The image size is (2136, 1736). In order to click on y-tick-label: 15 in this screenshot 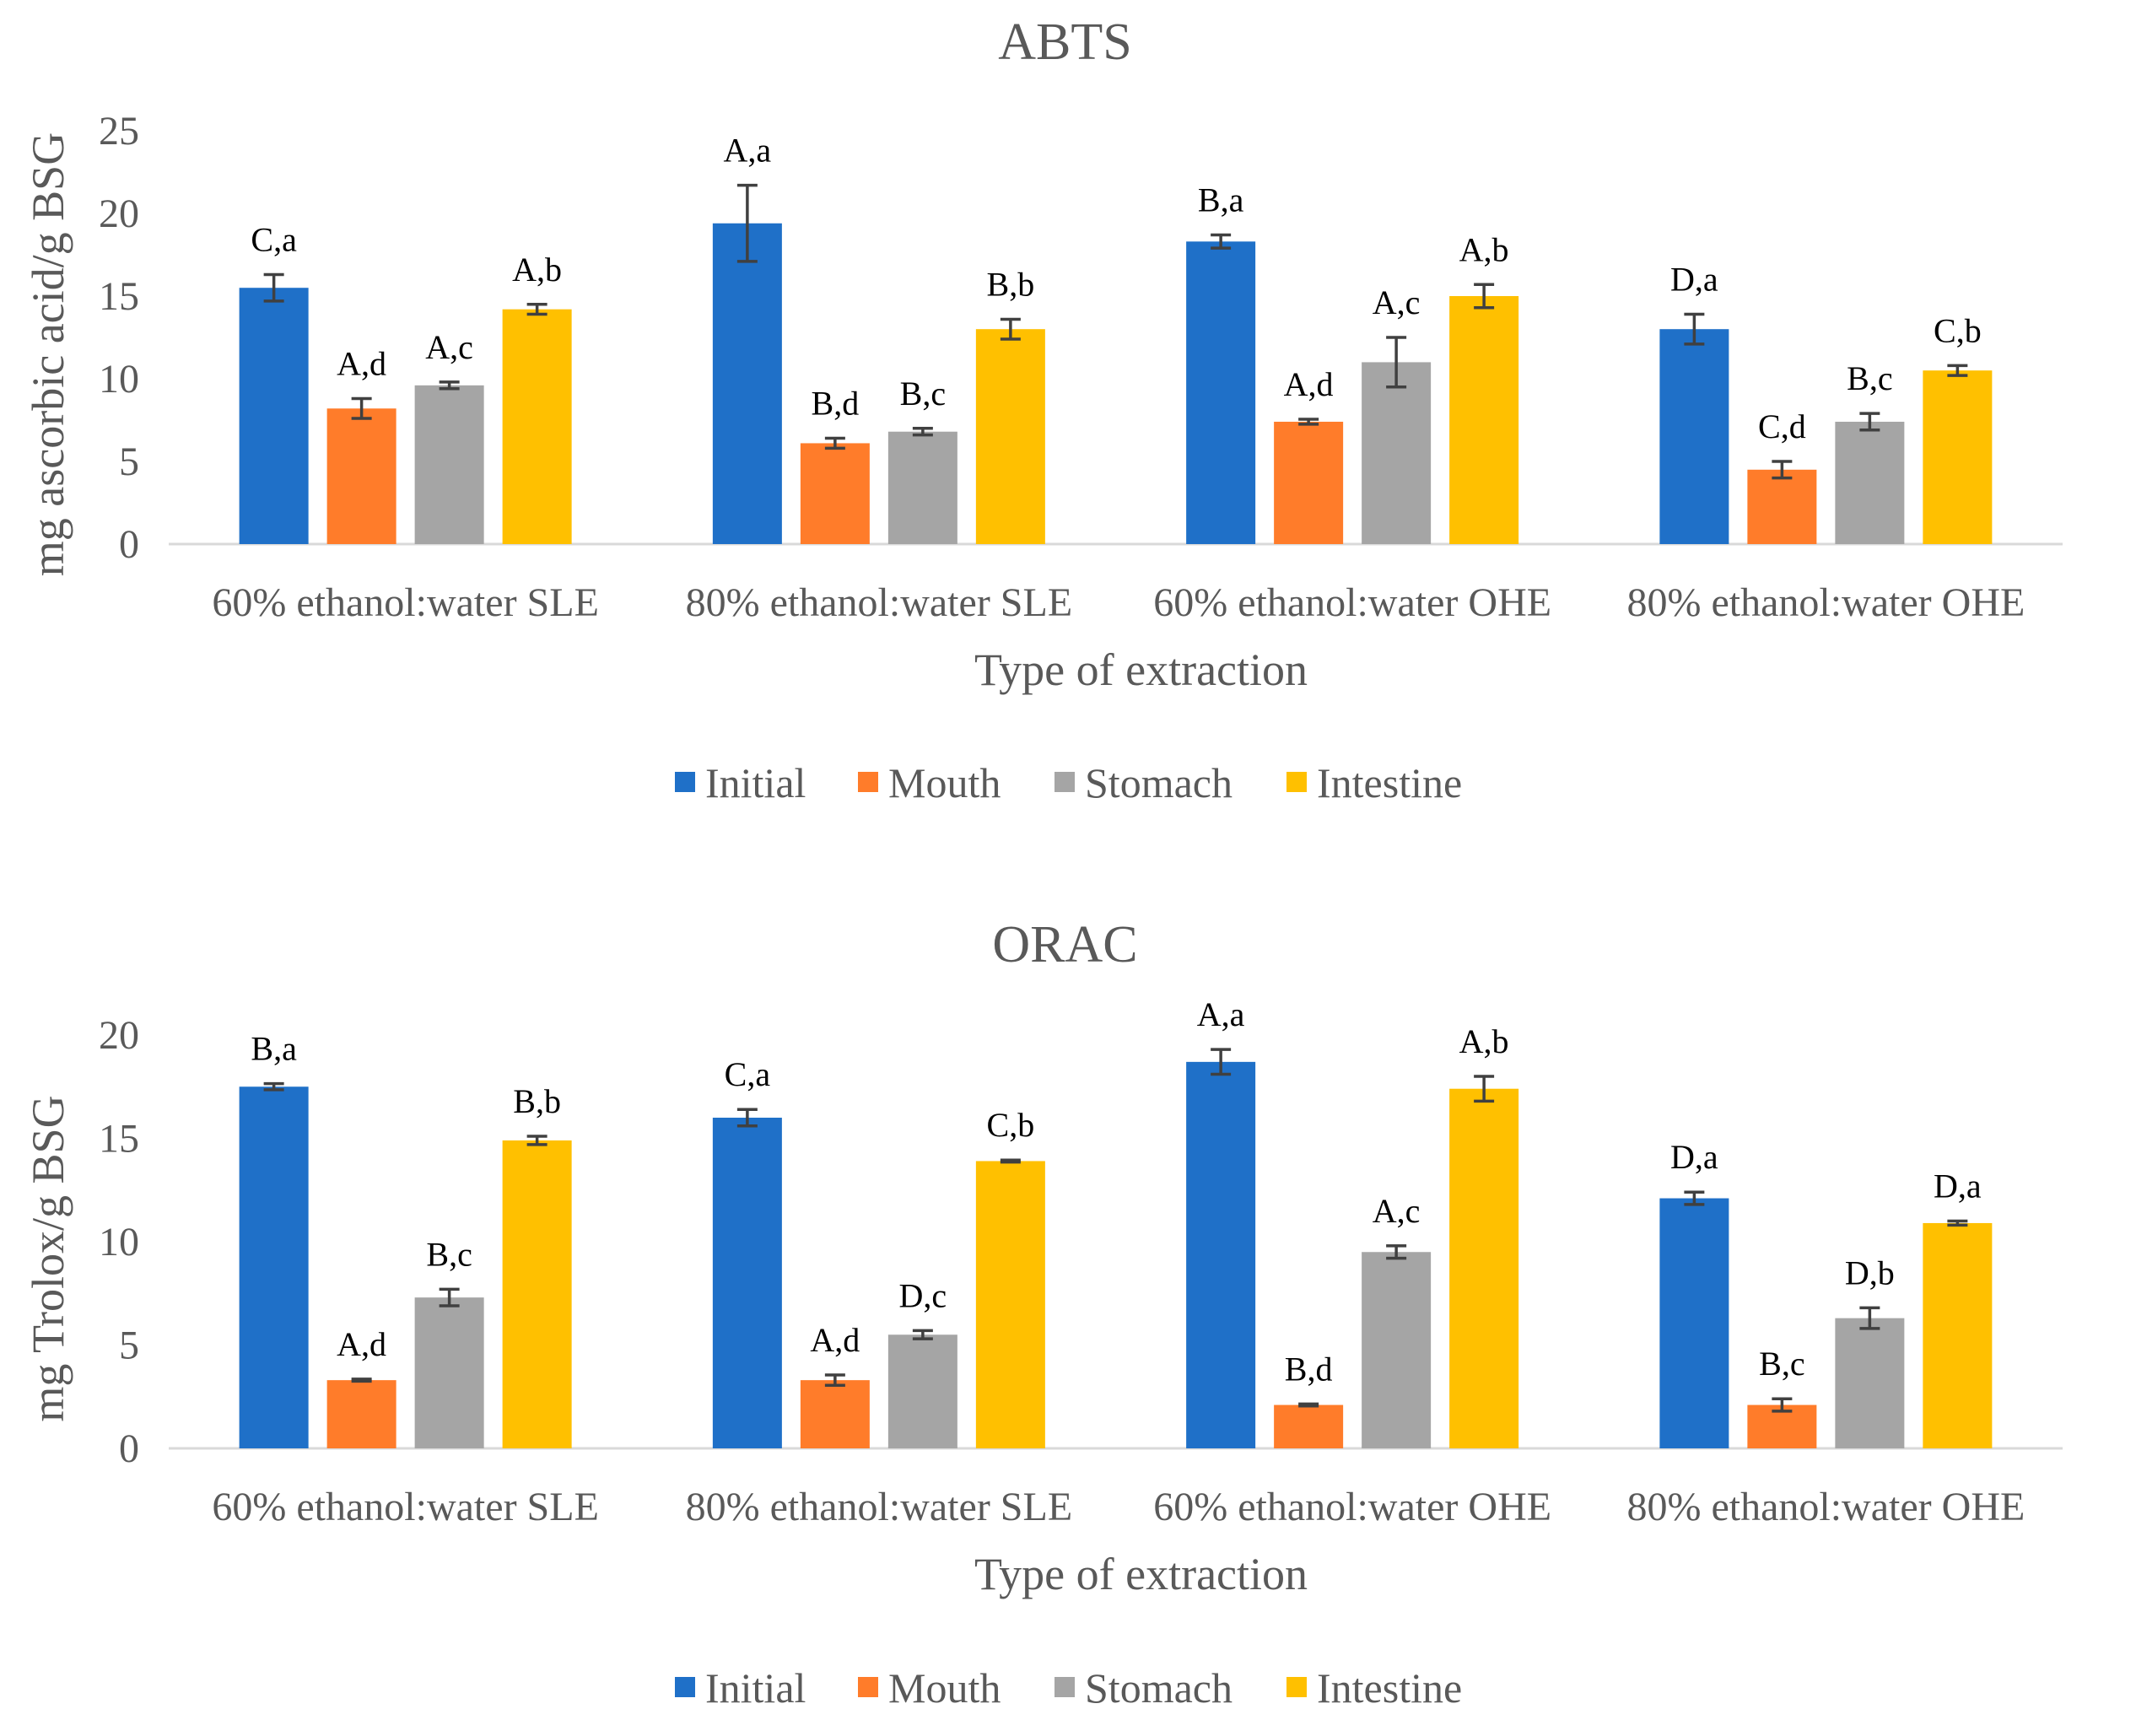, I will do `click(119, 1139)`.